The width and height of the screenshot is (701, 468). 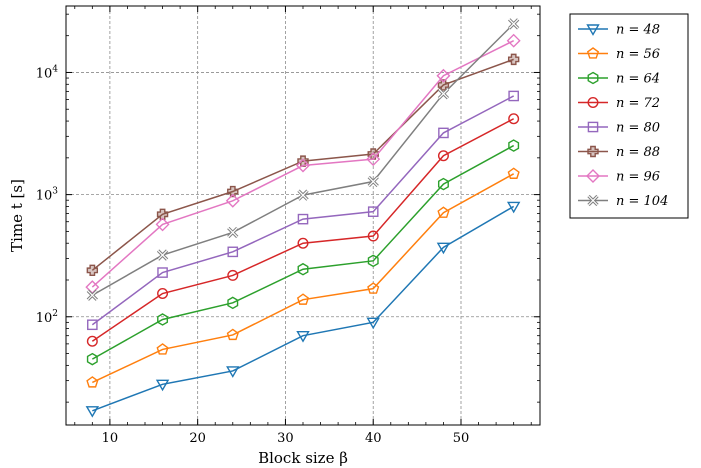 I want to click on legend-box, so click(x=629, y=116).